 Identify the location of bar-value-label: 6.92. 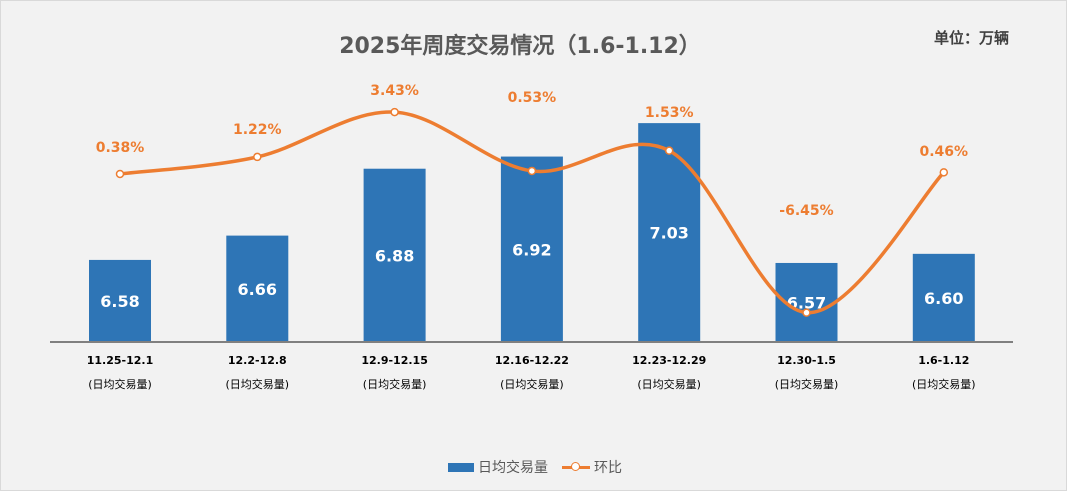
(531, 249).